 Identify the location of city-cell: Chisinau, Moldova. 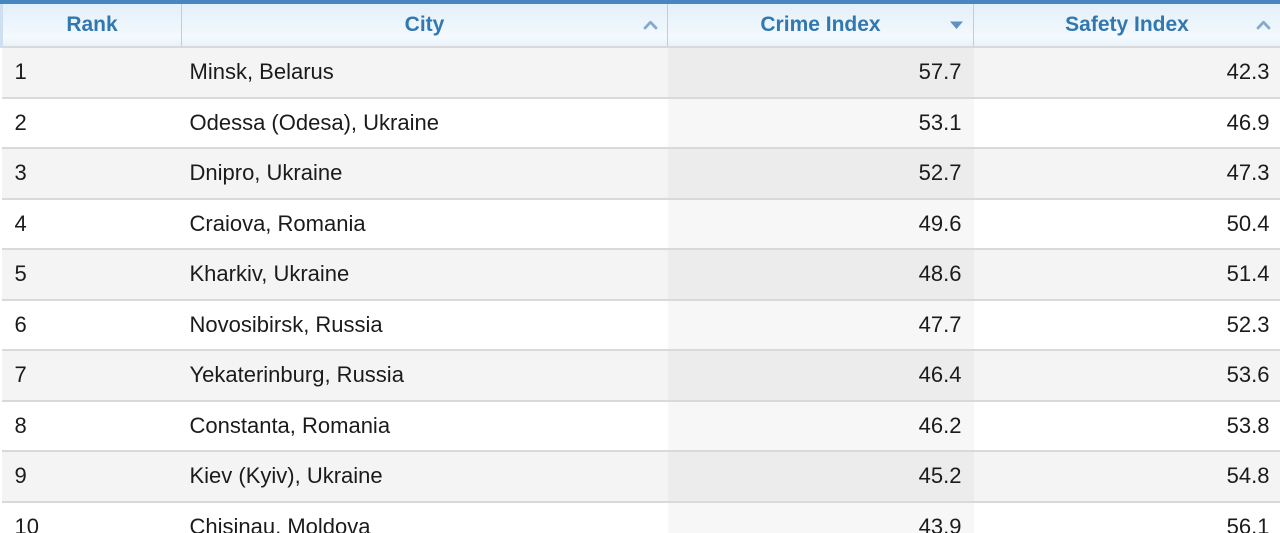
(424, 516).